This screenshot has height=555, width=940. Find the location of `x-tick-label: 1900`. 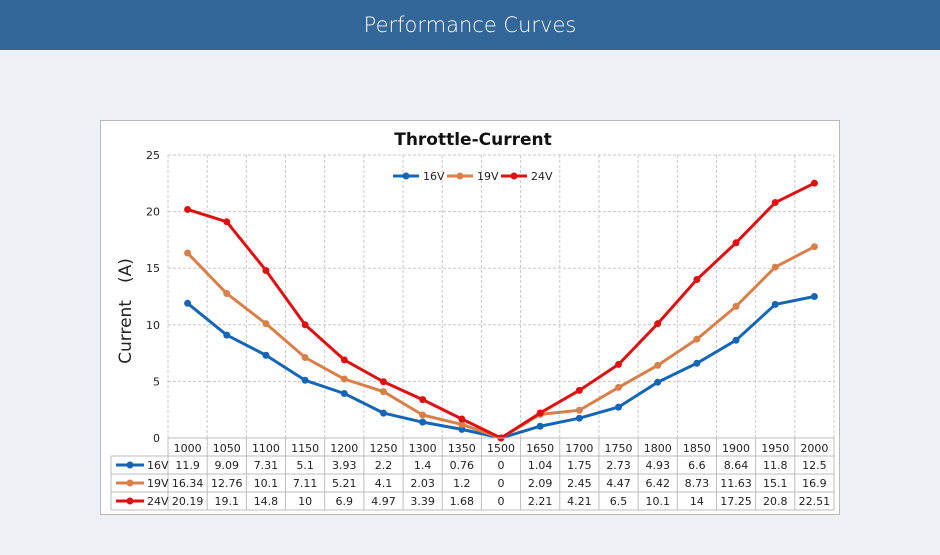

x-tick-label: 1900 is located at coordinates (736, 448).